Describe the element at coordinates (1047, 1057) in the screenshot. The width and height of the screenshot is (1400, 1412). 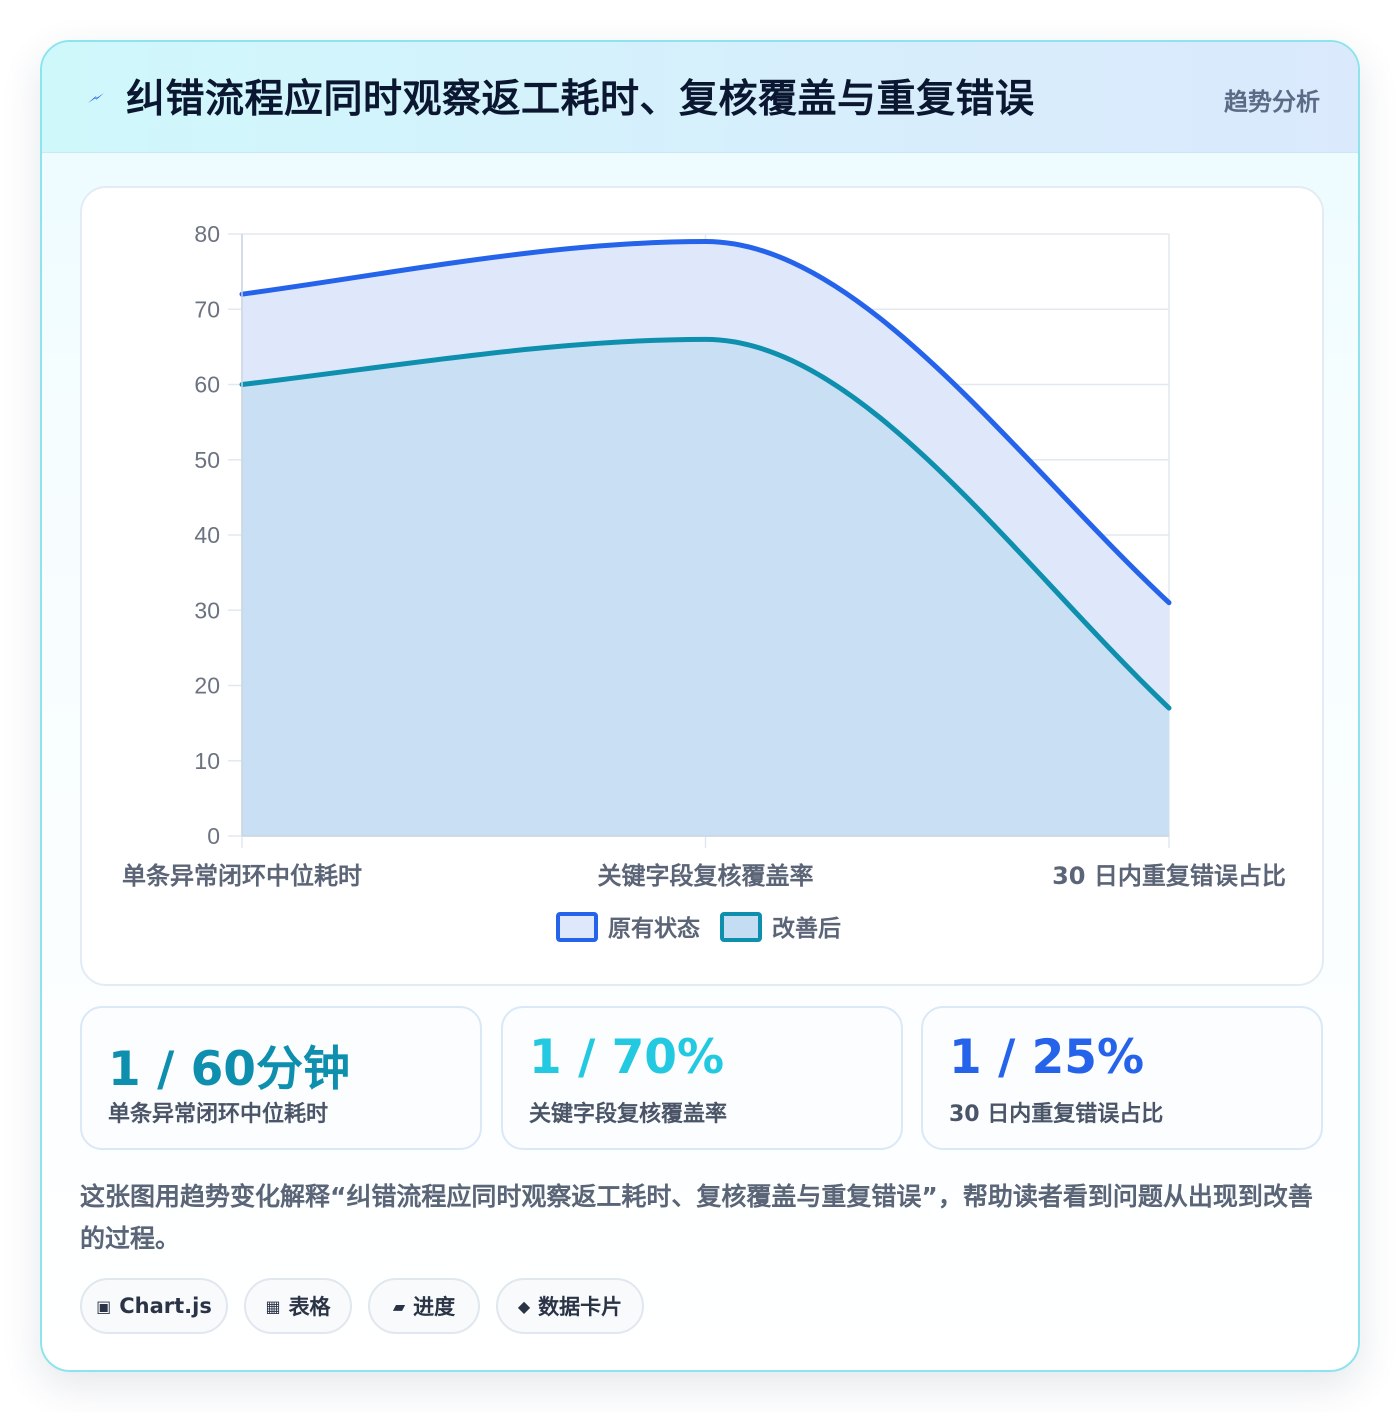
I see `stat-value: 1 / 25%` at that location.